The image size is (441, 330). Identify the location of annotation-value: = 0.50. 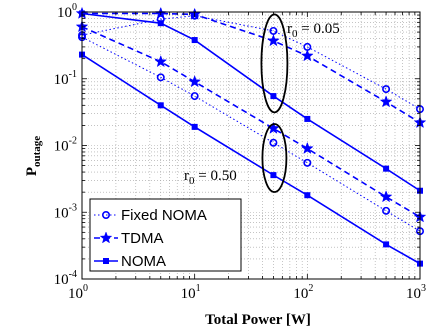
(216, 176).